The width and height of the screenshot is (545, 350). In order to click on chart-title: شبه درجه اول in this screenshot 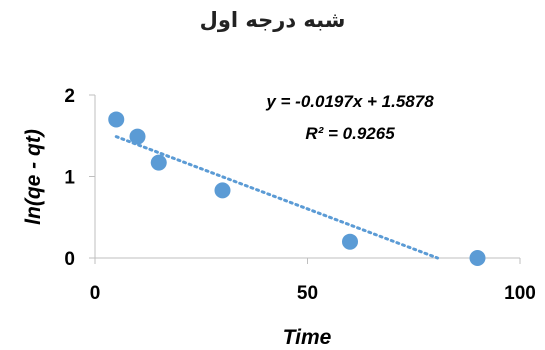, I will do `click(272, 20)`.